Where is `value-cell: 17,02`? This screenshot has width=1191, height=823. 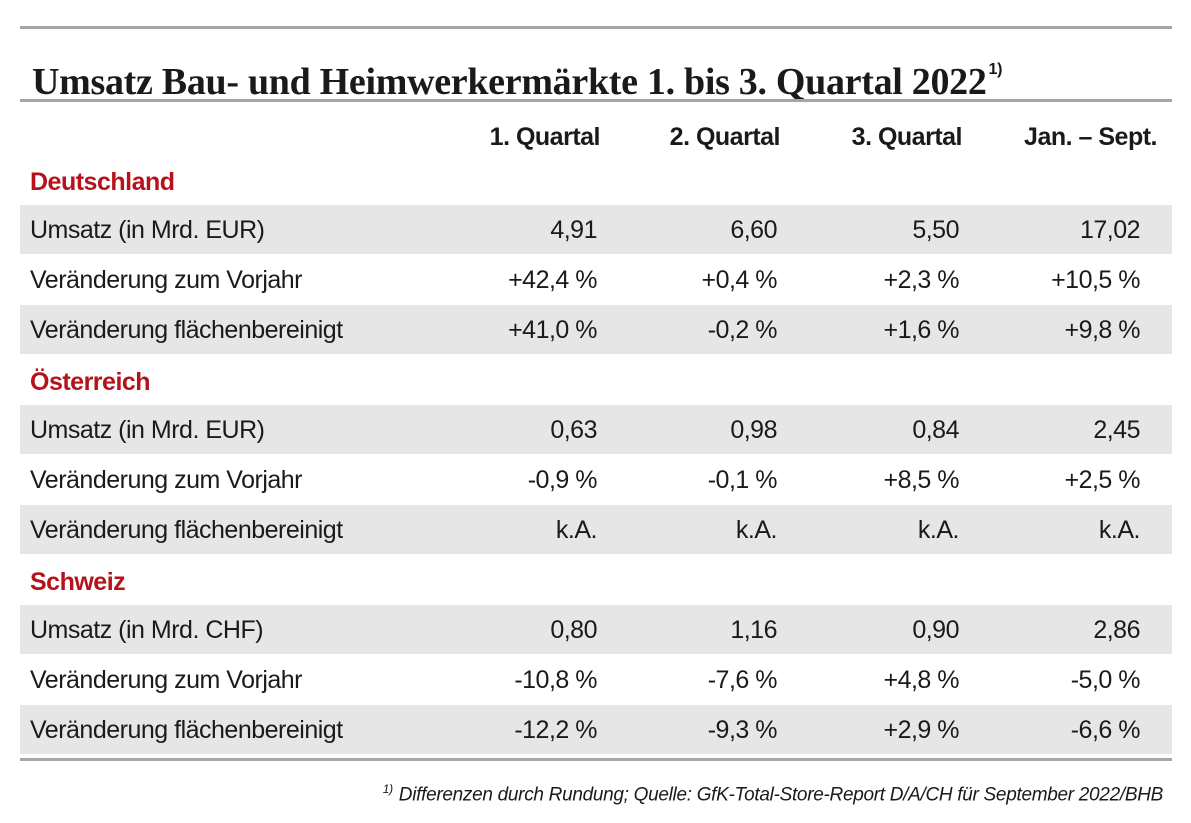 value-cell: 17,02 is located at coordinates (1110, 230).